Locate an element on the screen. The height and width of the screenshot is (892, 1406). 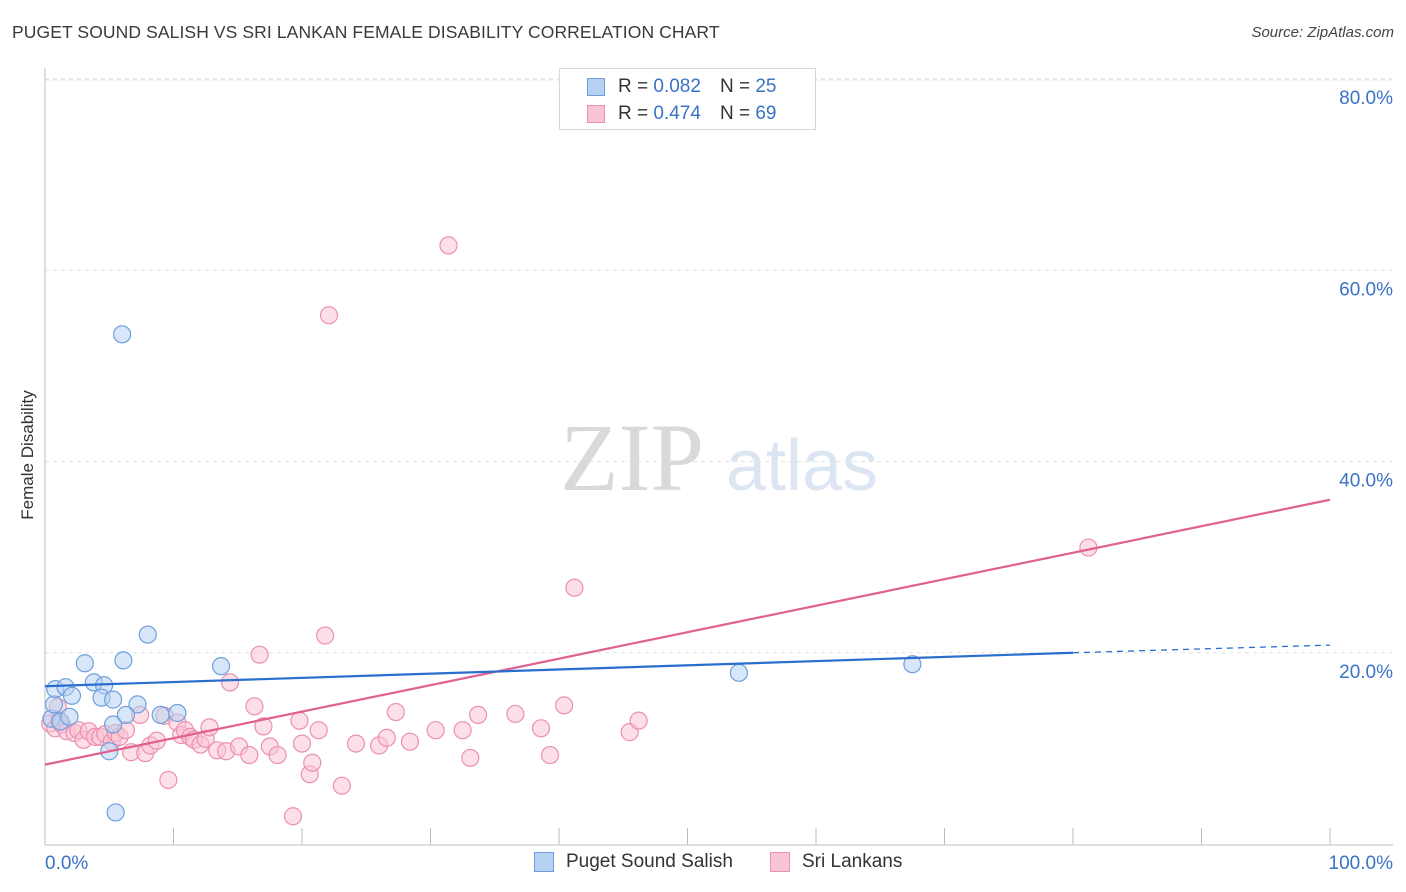
legend-item-sri-lankans: Sri Lankans is located at coordinates (836, 862).